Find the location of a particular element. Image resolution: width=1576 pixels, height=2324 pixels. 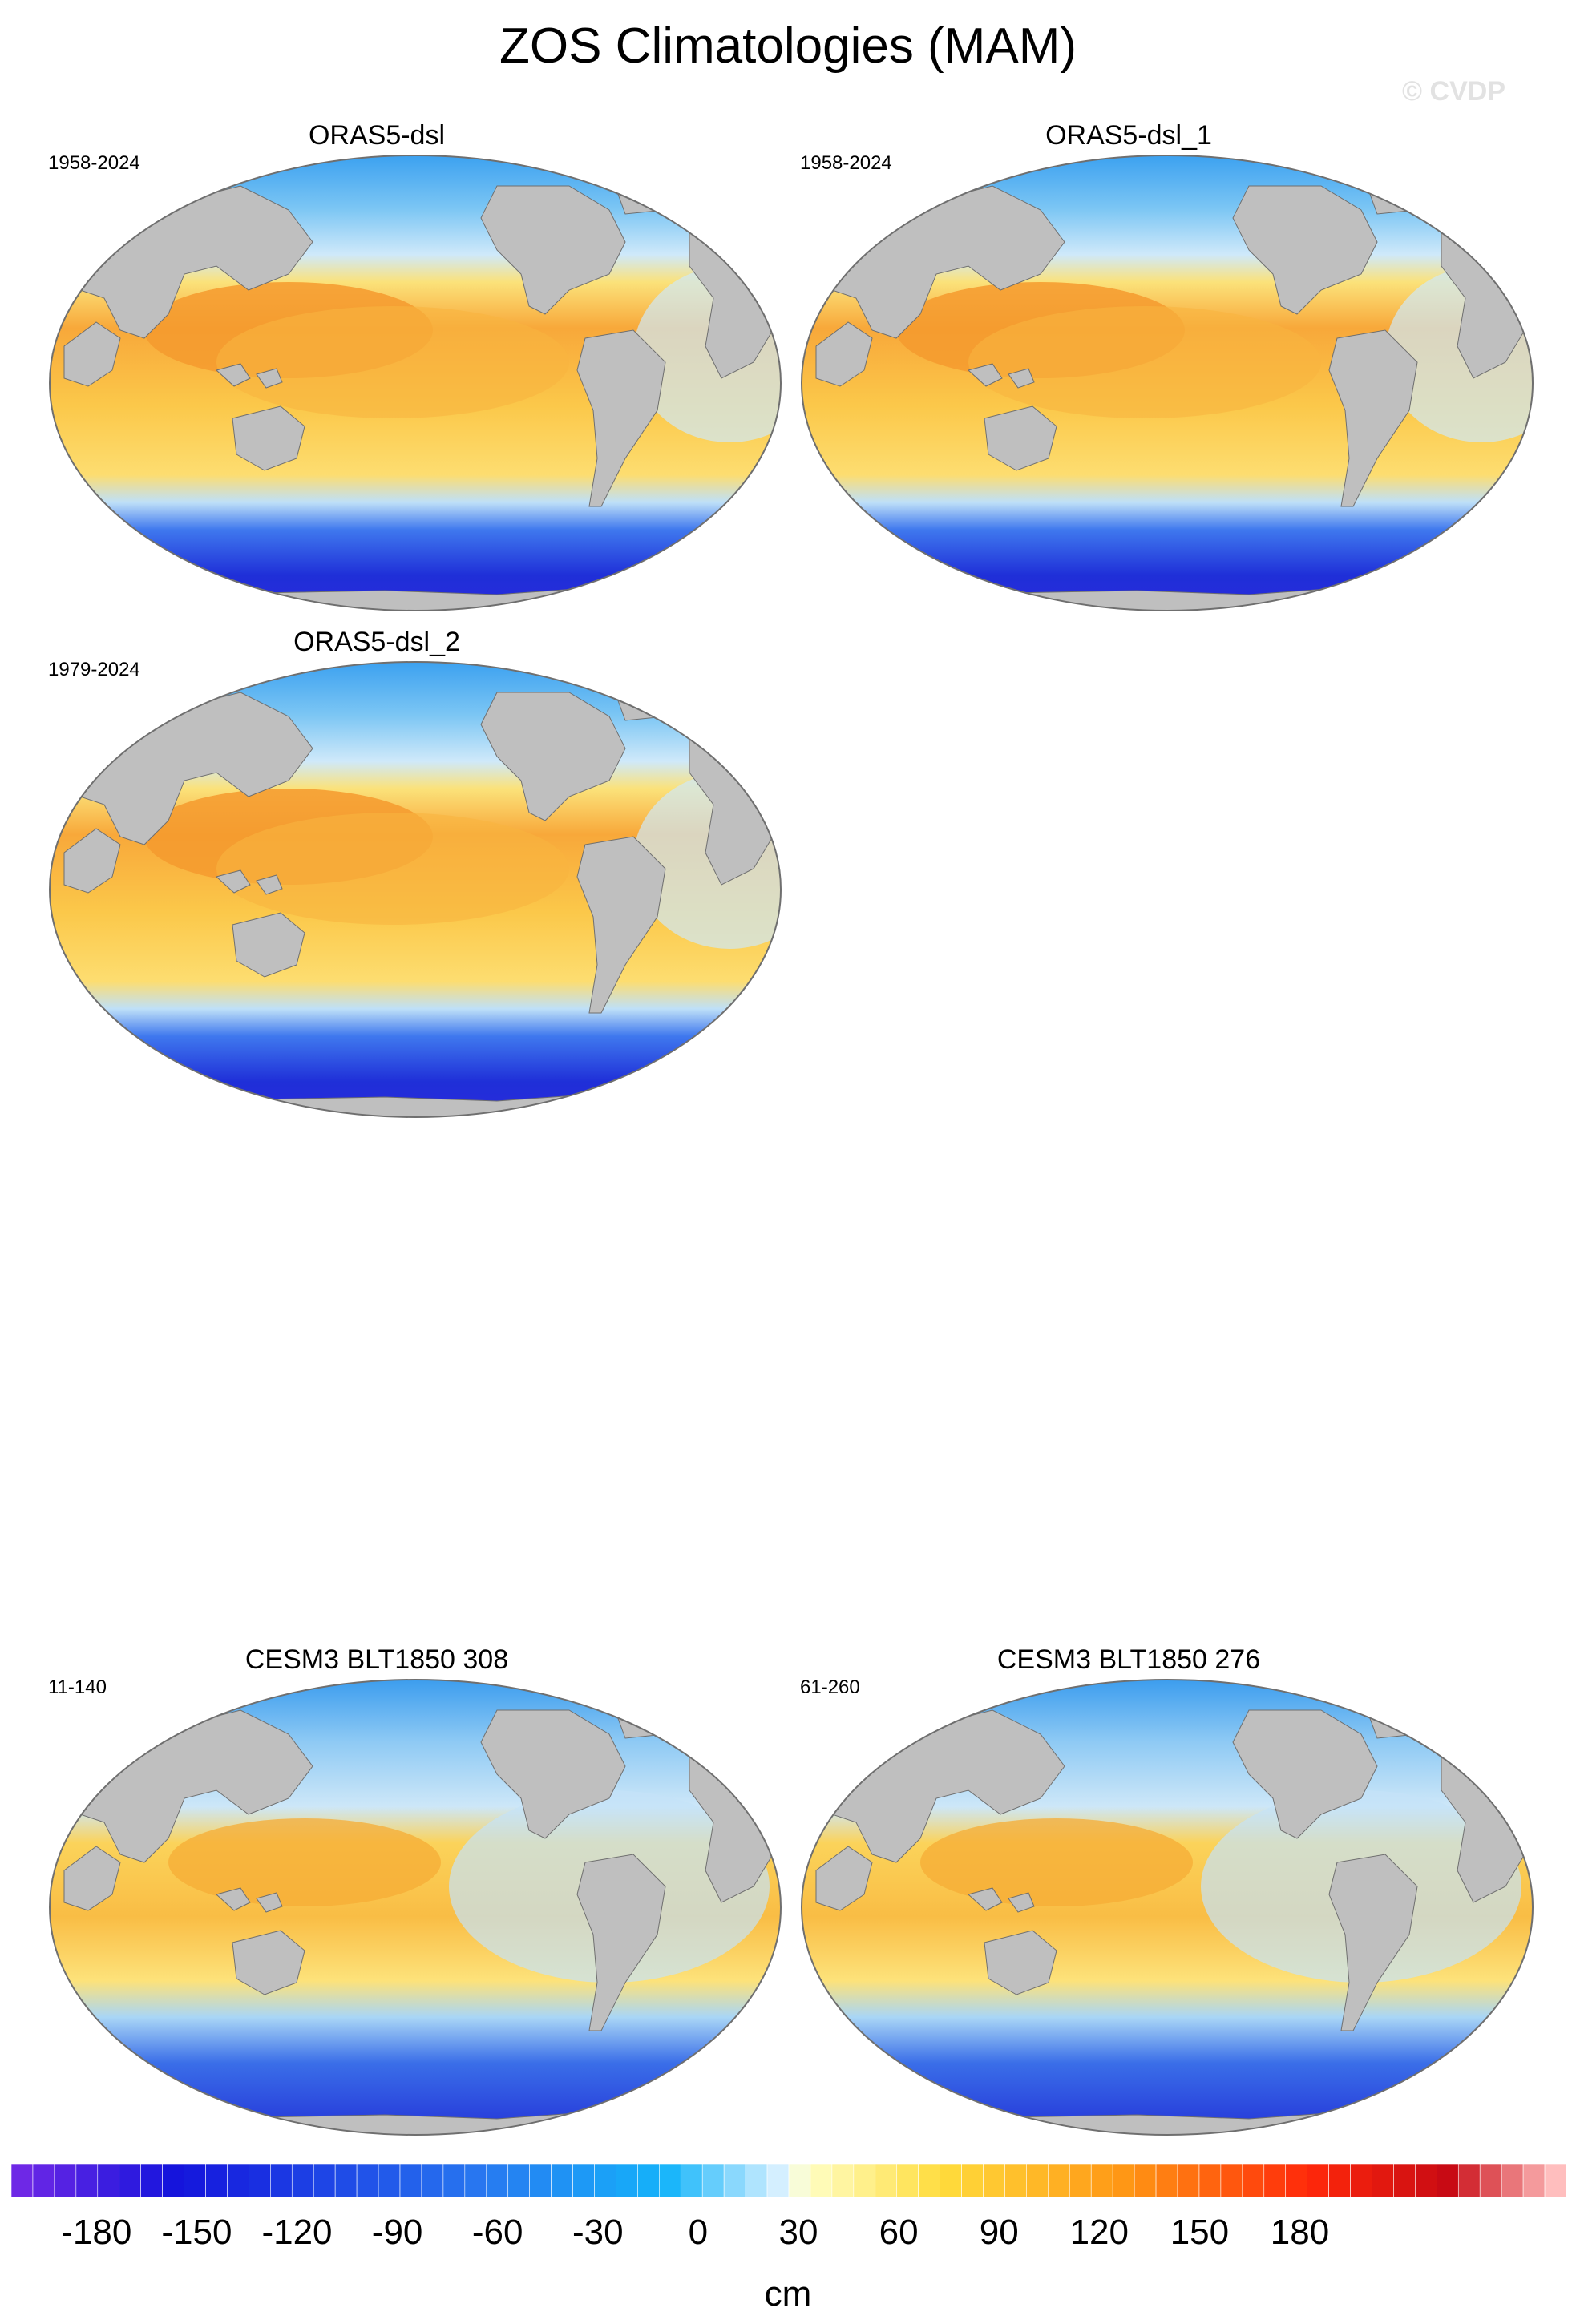

colorbar-tick-label: 30 is located at coordinates (798, 2232).